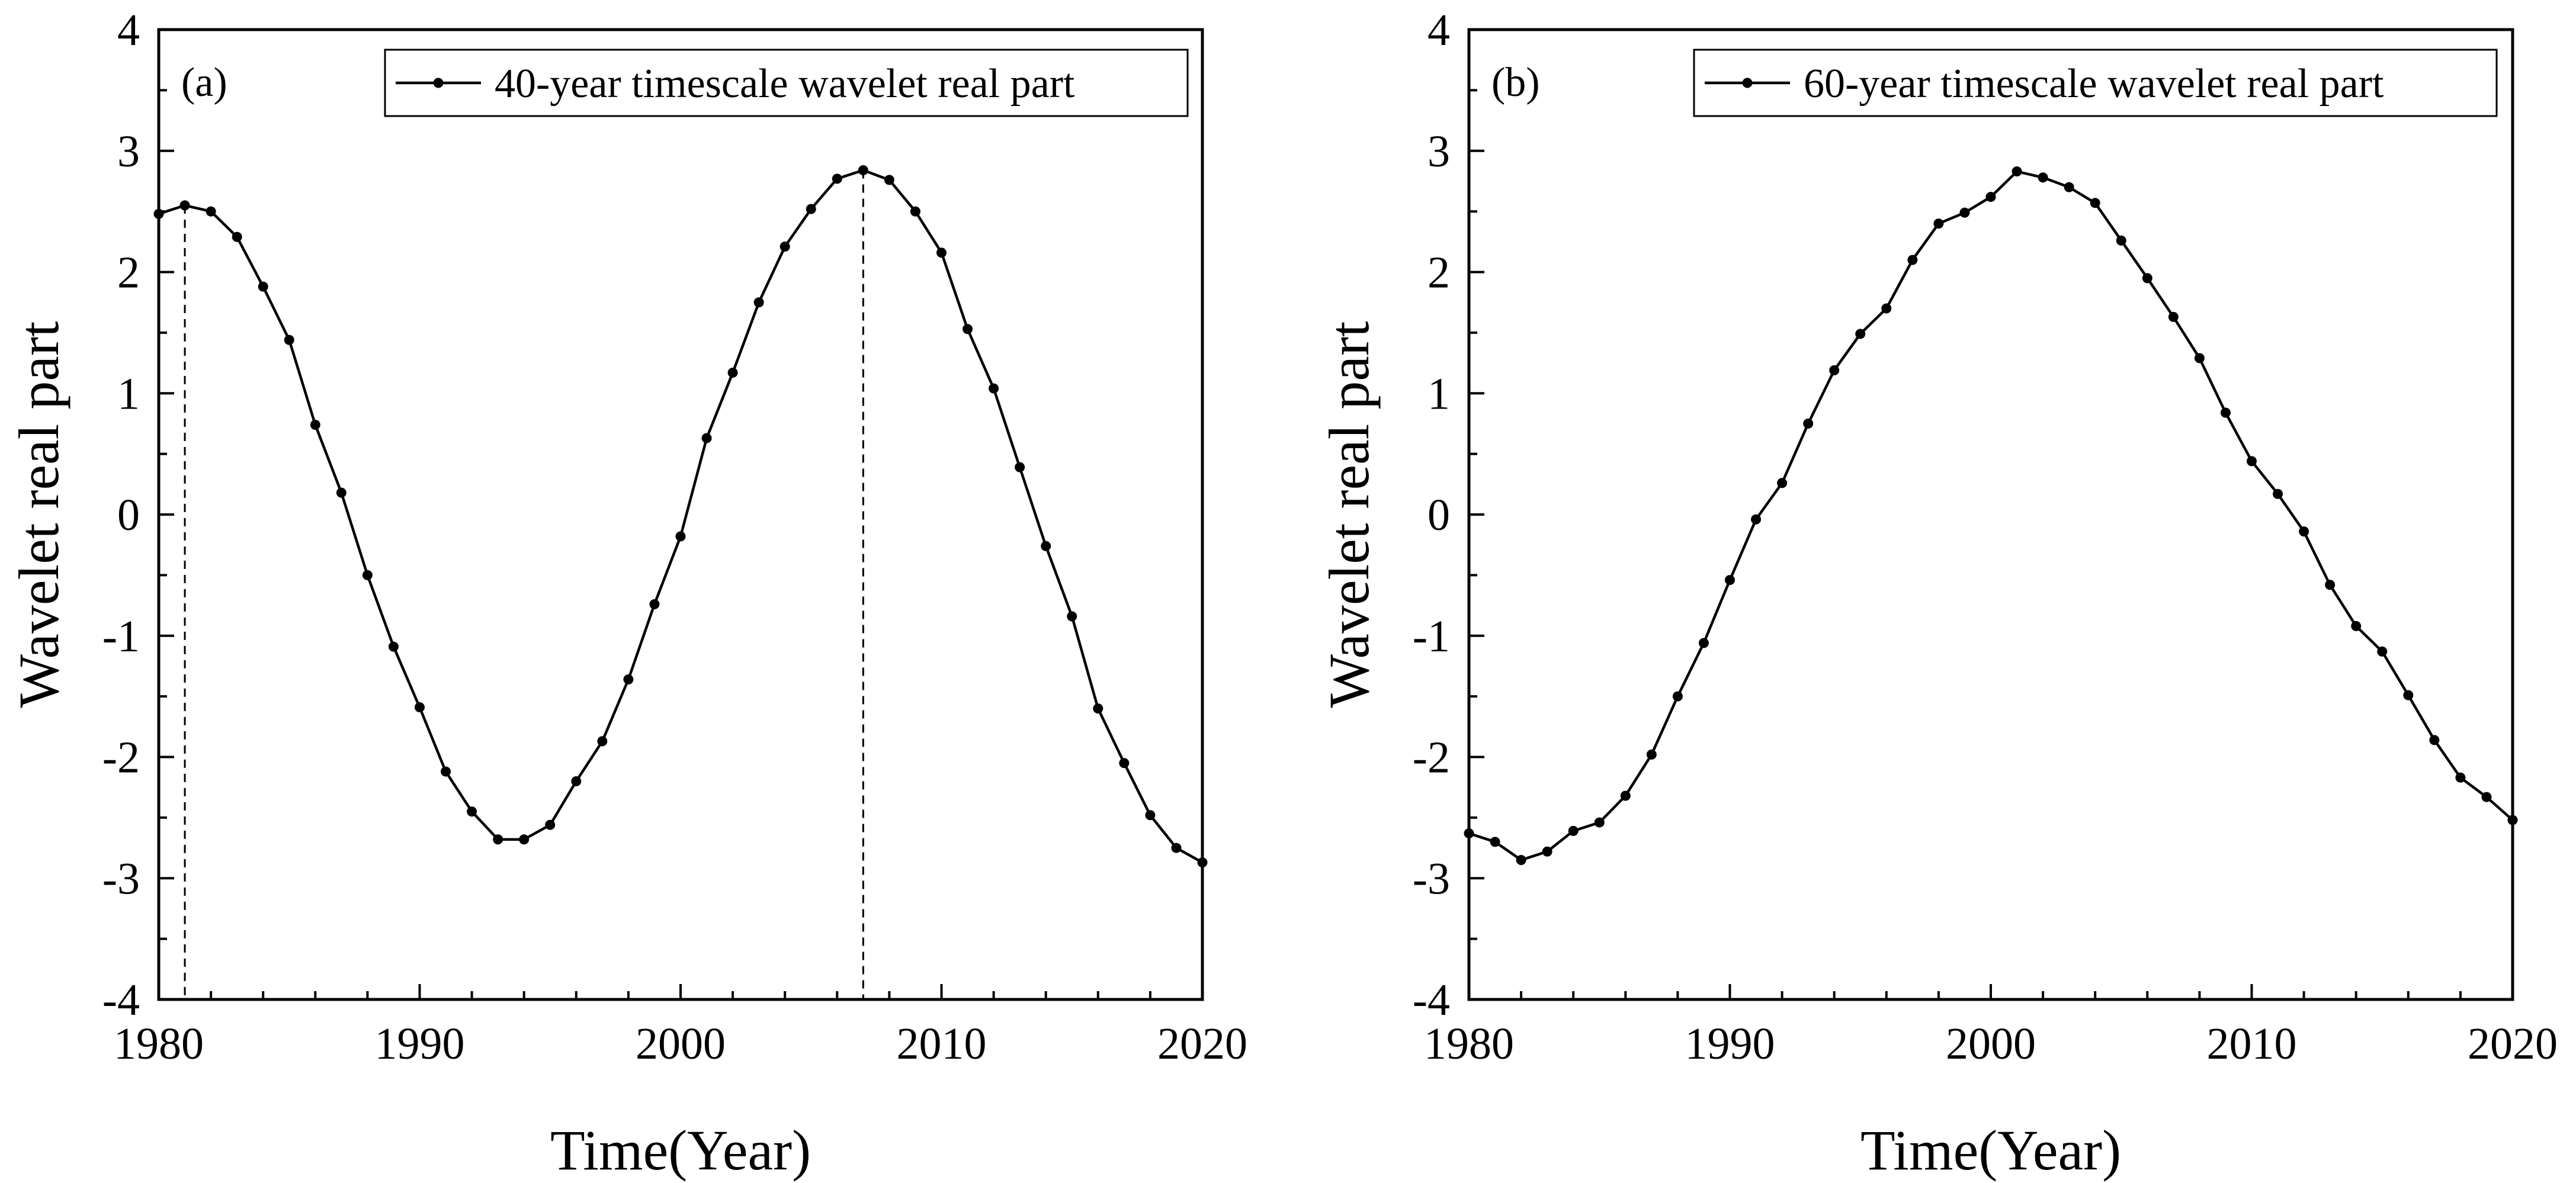  Describe the element at coordinates (121, 758) in the screenshot. I see `y-tick-label: -2` at that location.